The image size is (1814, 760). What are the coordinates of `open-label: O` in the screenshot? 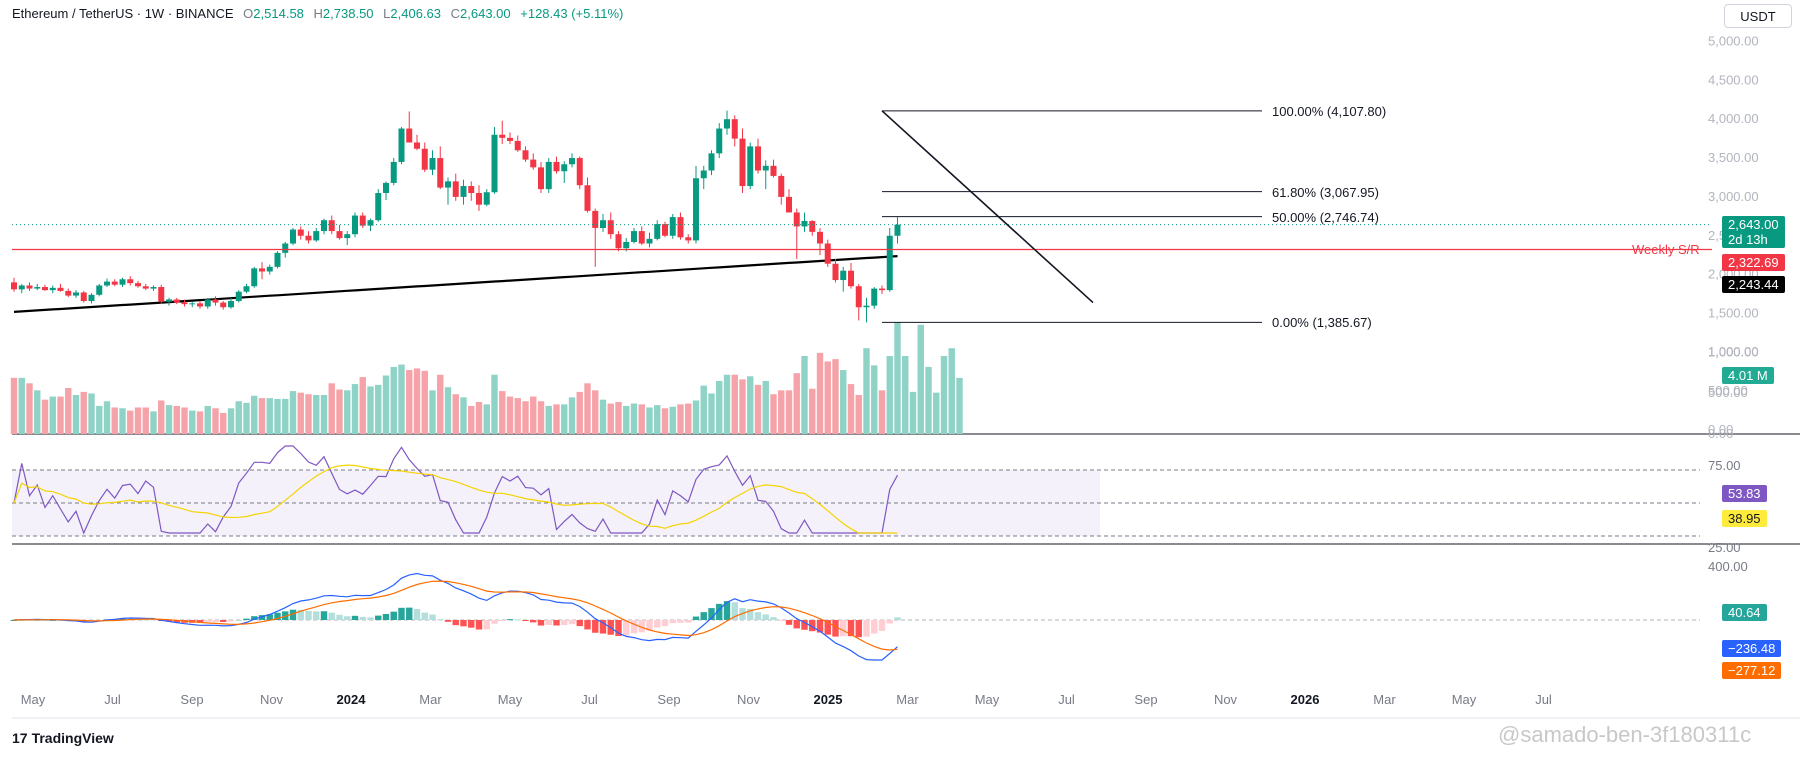 It's located at (248, 13).